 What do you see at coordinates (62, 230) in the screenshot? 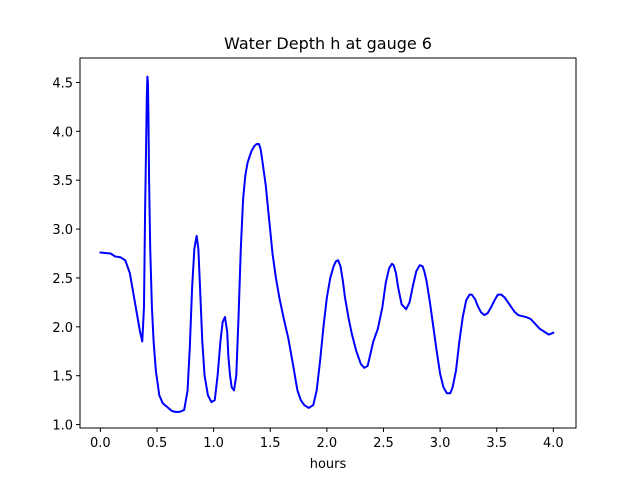
I see `y-tick-label: 3.0` at bounding box center [62, 230].